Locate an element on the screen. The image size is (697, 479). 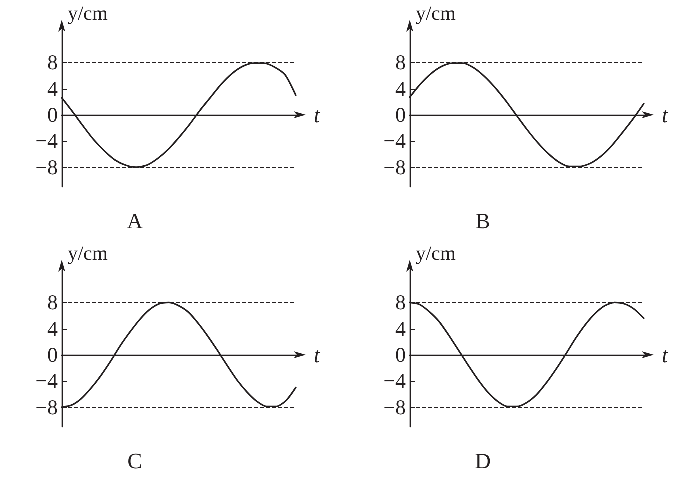
text: A is located at coordinates (135, 221).